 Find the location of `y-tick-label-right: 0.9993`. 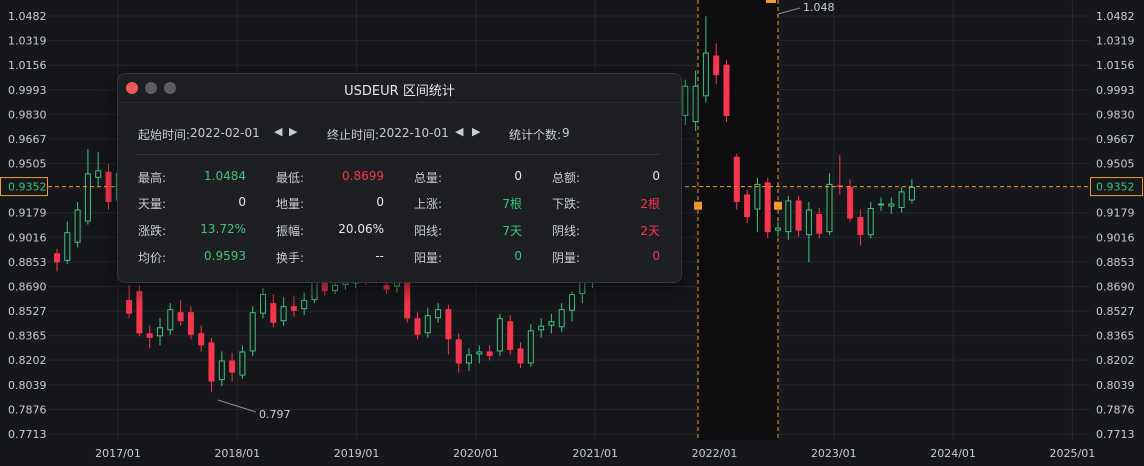

y-tick-label-right: 0.9993 is located at coordinates (1115, 90).